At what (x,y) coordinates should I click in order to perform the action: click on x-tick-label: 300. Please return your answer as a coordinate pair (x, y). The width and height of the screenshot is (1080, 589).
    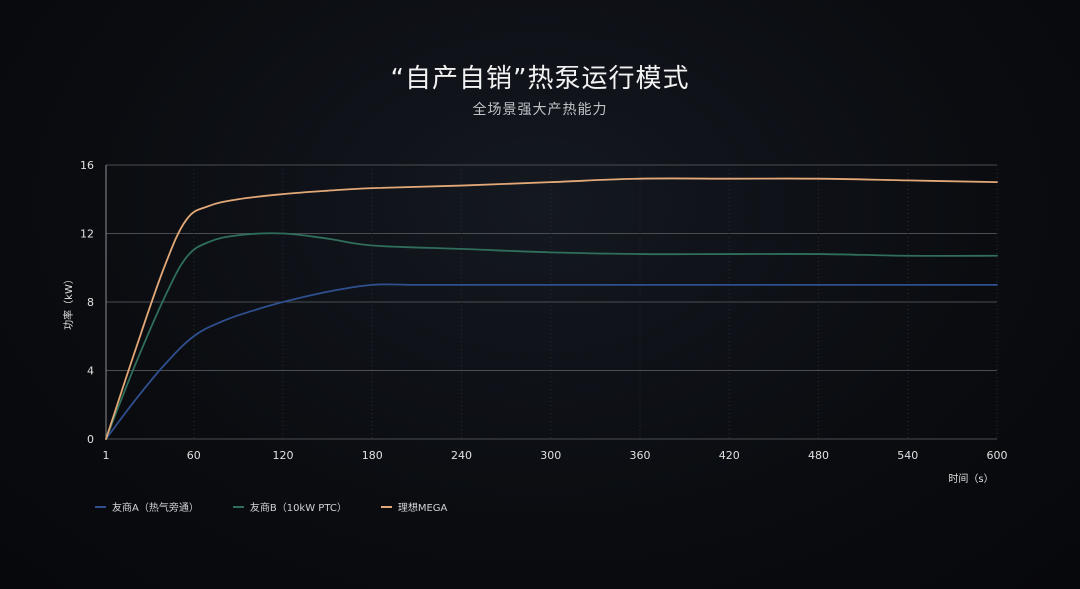
    Looking at the image, I should click on (550, 455).